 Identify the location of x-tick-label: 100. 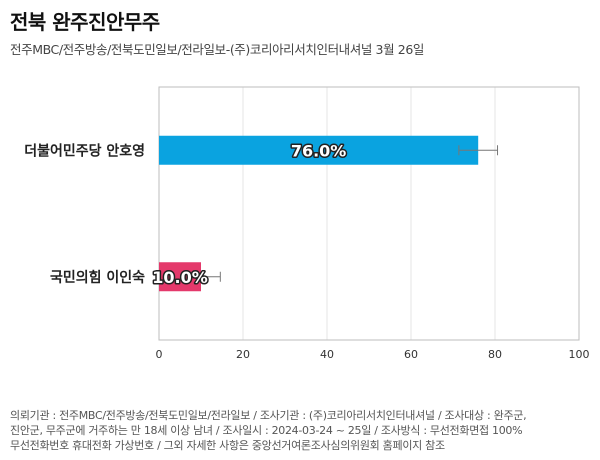
(579, 354).